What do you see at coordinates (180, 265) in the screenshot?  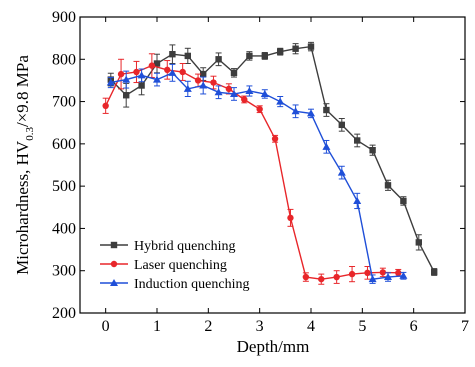 I see `legend-label: Laser quenching` at bounding box center [180, 265].